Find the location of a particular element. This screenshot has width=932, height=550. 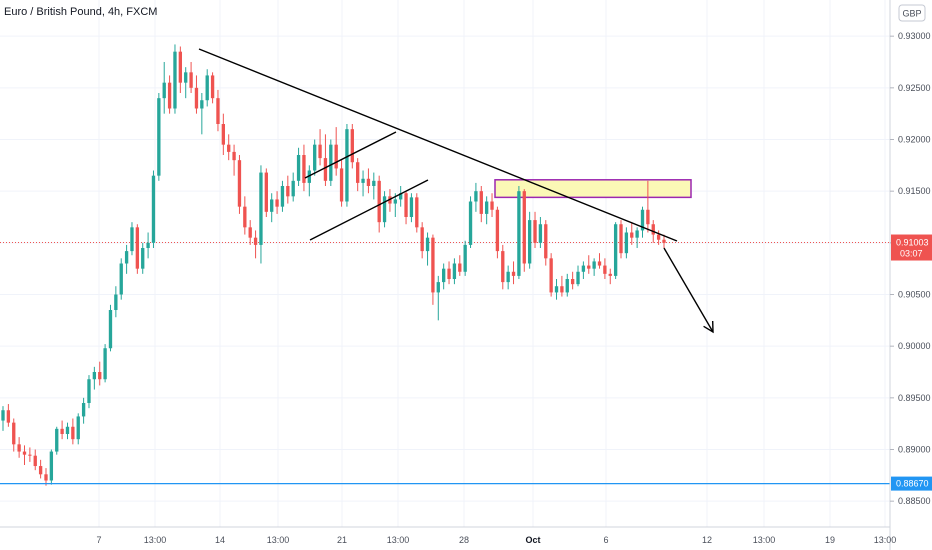

resistance-zone is located at coordinates (593, 189).